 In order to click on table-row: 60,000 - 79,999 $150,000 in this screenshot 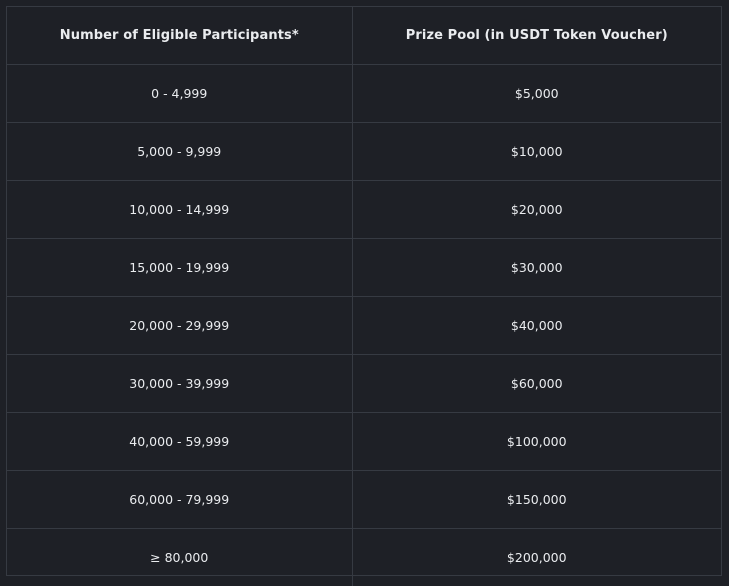, I will do `click(364, 500)`.